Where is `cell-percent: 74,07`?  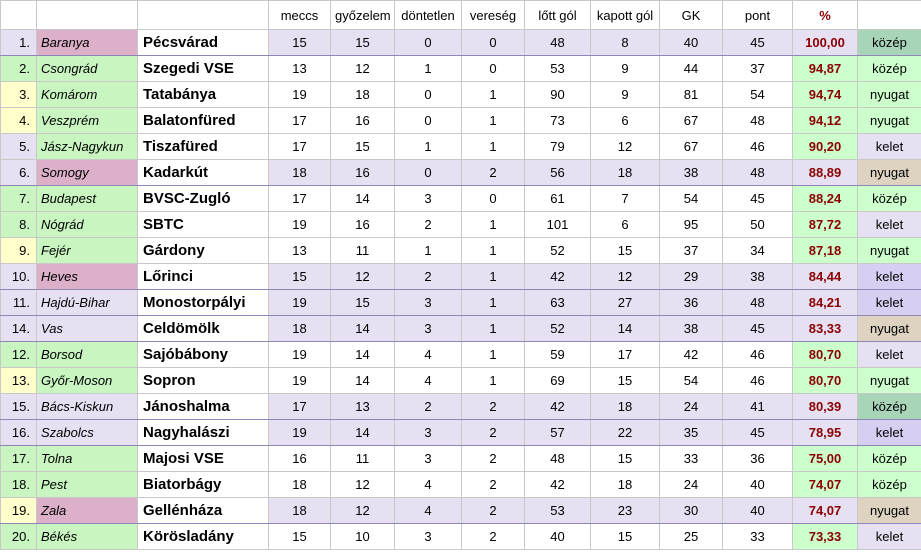 cell-percent: 74,07 is located at coordinates (825, 510).